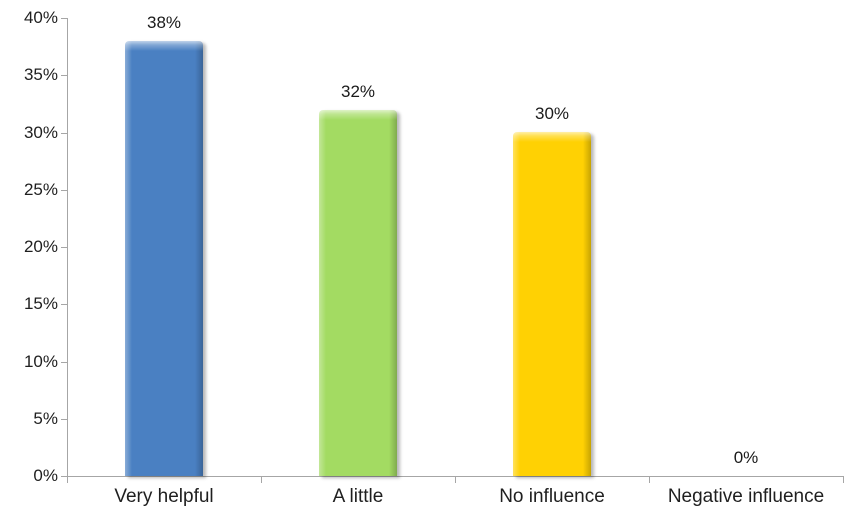 The image size is (855, 524). Describe the element at coordinates (552, 304) in the screenshot. I see `bar-no-influence` at that location.